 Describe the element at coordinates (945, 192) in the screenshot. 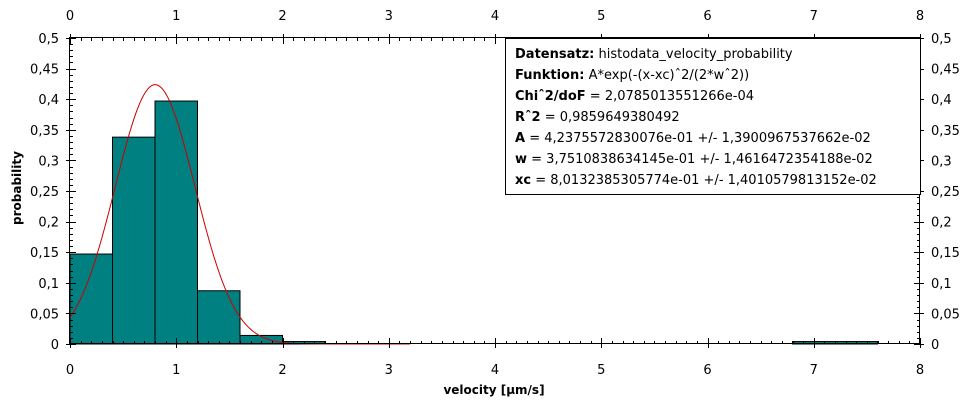

I see `y-tick-label-right: 0,25` at that location.